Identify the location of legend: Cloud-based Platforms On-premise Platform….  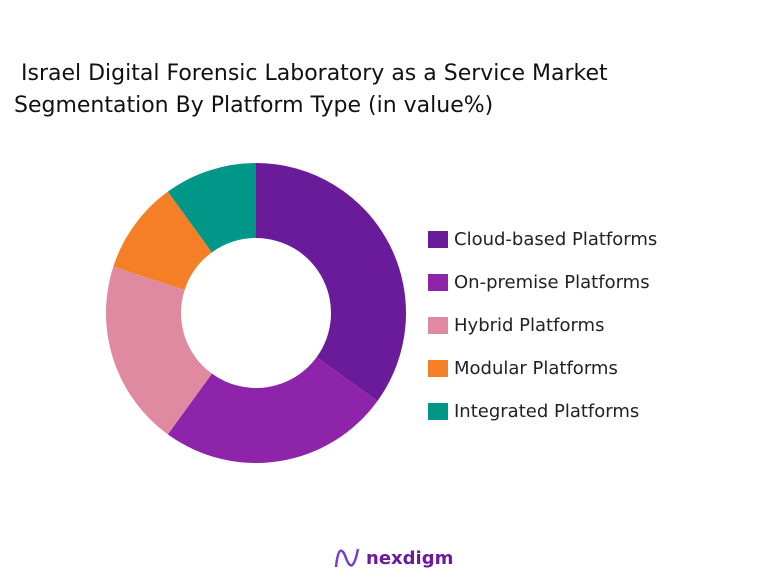
(542, 325).